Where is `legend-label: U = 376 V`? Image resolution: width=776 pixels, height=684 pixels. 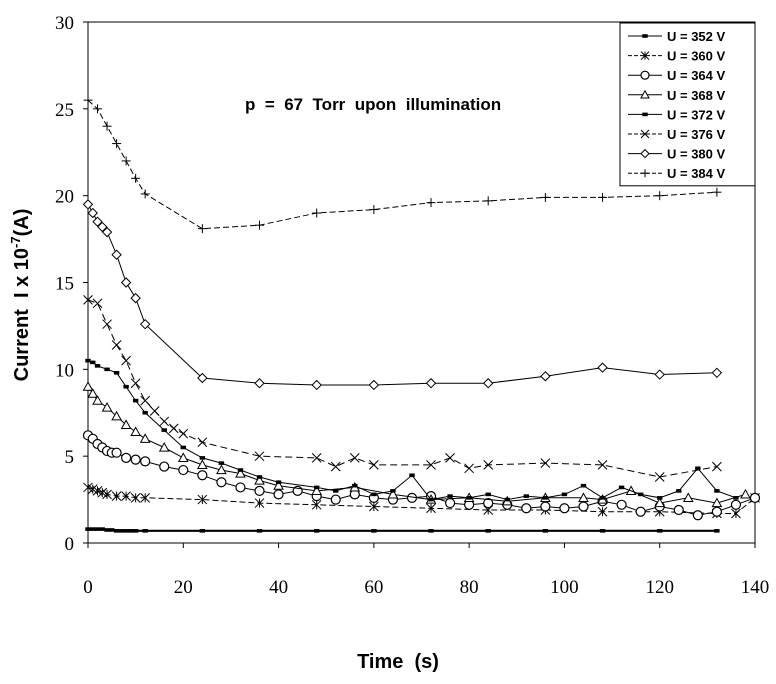 legend-label: U = 376 V is located at coordinates (696, 134).